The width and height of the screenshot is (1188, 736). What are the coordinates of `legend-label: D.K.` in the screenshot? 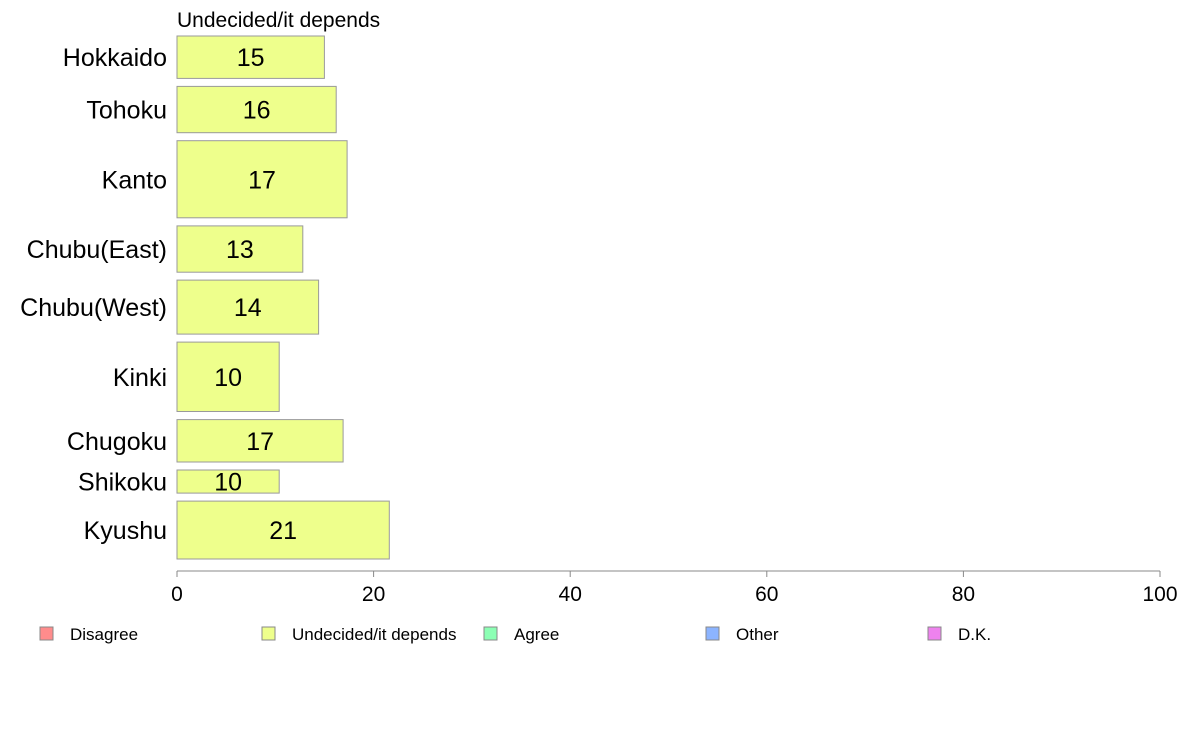 It's located at (974, 634).